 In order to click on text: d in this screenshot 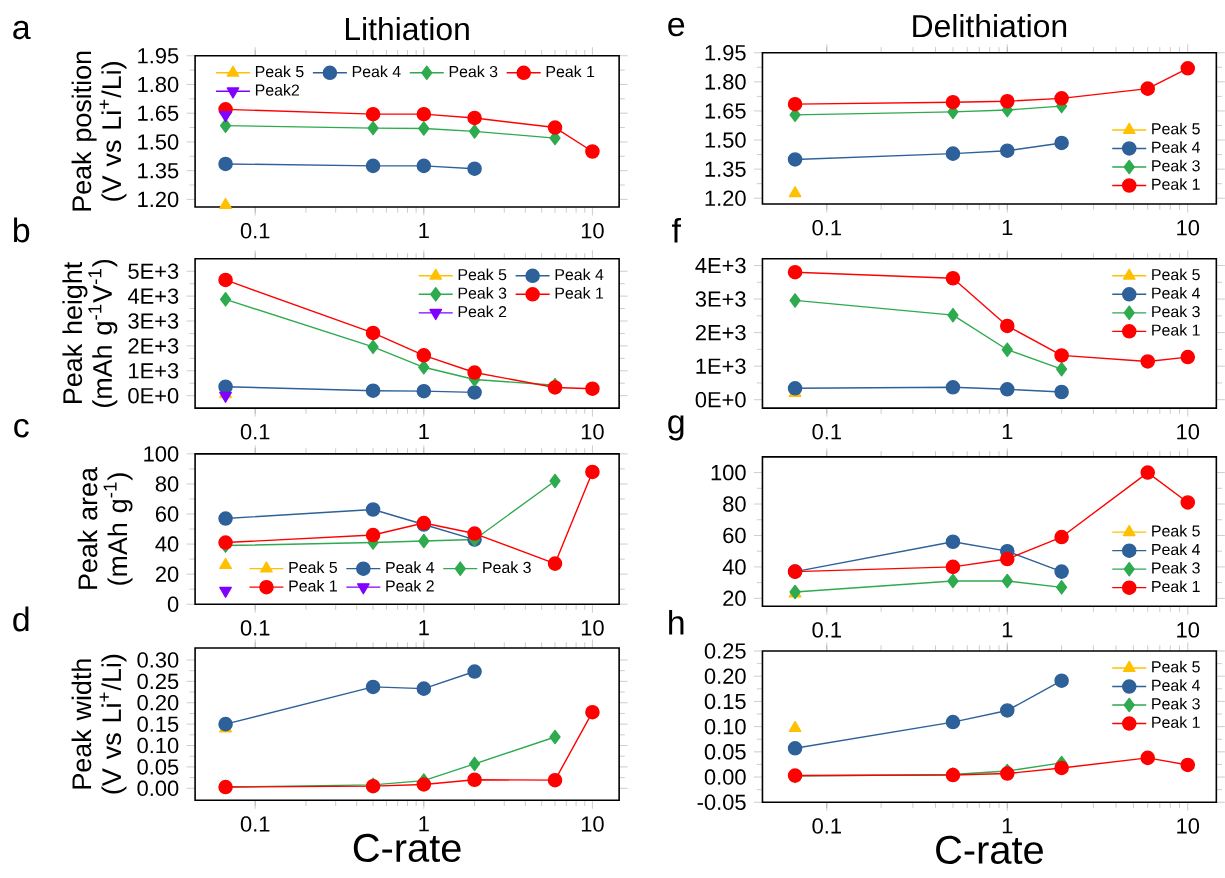, I will do `click(21, 619)`.